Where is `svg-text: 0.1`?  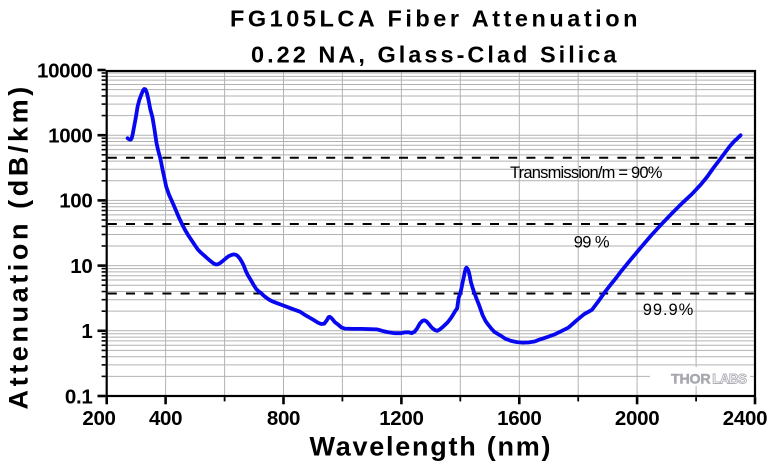
svg-text: 0.1 is located at coordinates (79, 396).